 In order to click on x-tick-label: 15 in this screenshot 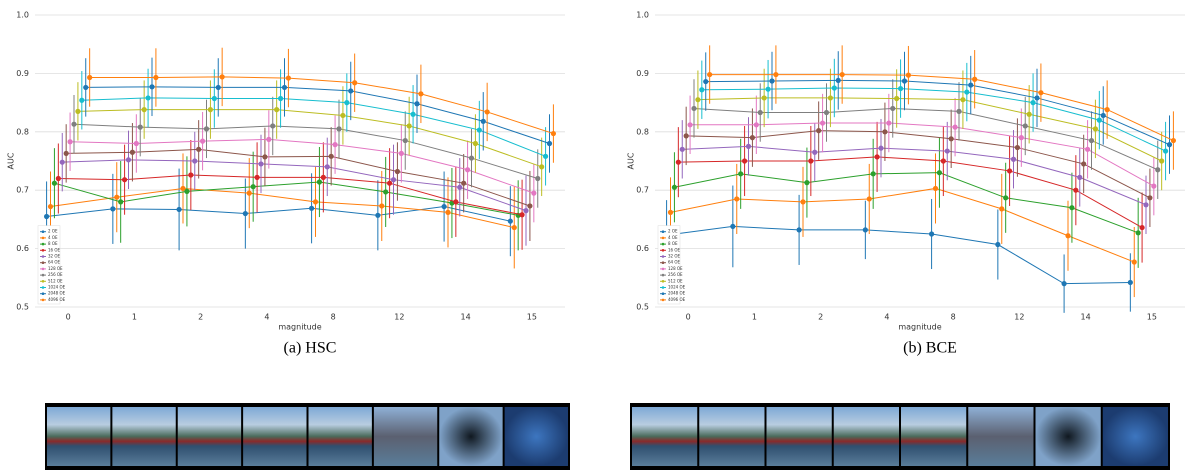, I will do `click(1152, 317)`.